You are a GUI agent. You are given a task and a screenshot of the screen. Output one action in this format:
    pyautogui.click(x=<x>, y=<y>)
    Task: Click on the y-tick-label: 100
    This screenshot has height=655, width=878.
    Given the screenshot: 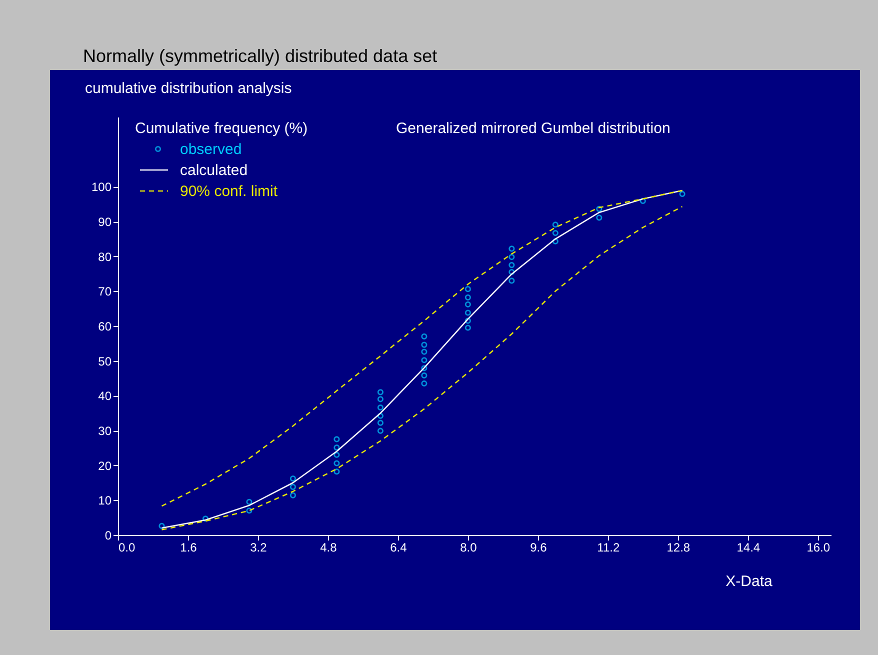 What is the action you would take?
    pyautogui.click(x=101, y=187)
    